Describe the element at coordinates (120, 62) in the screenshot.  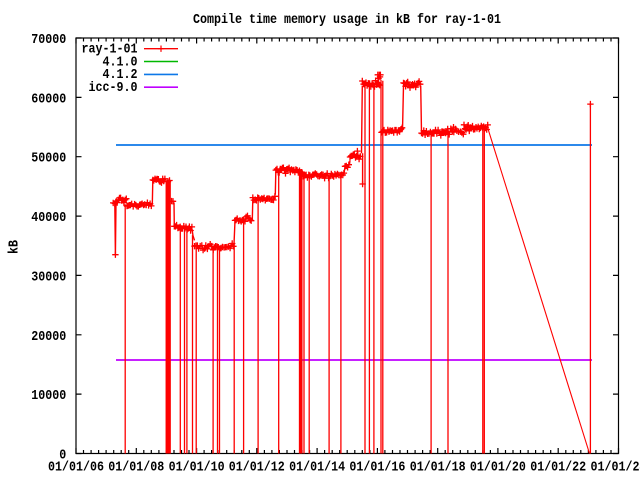
I see `svg-text: 4.1.0` at that location.